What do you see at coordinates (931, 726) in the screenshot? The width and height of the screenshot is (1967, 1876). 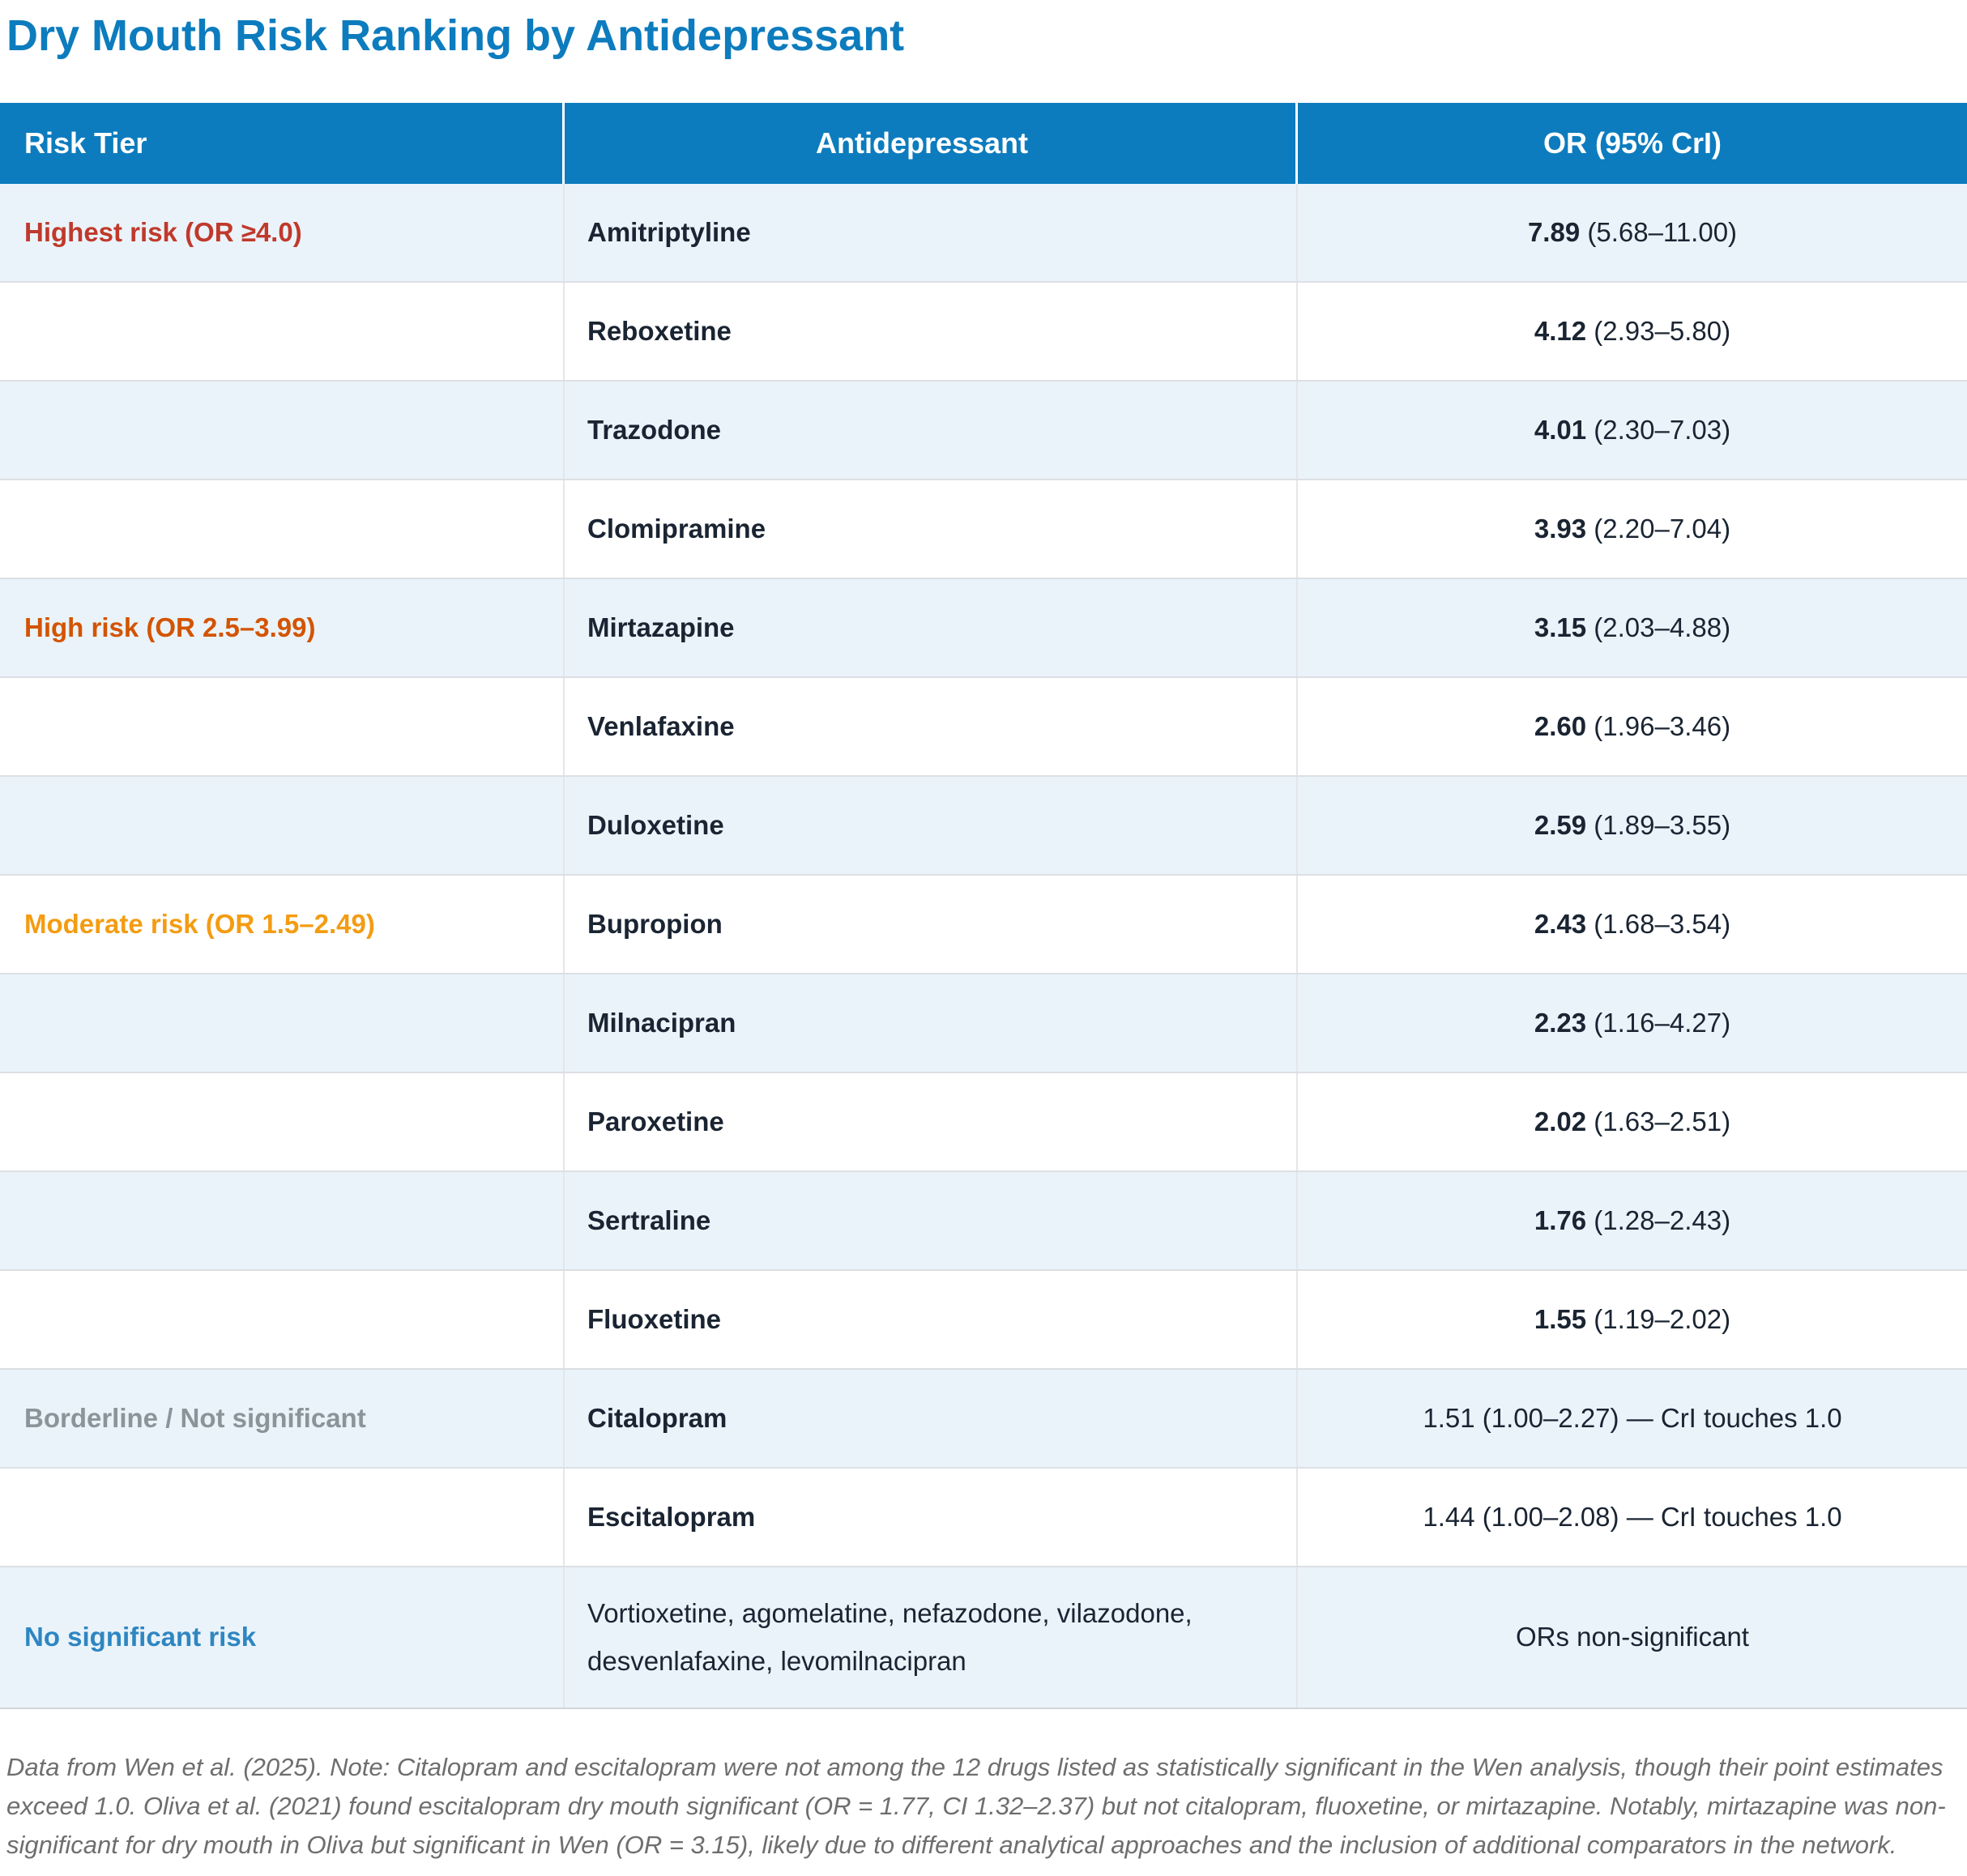 I see `drug-cell: Venlafaxine` at bounding box center [931, 726].